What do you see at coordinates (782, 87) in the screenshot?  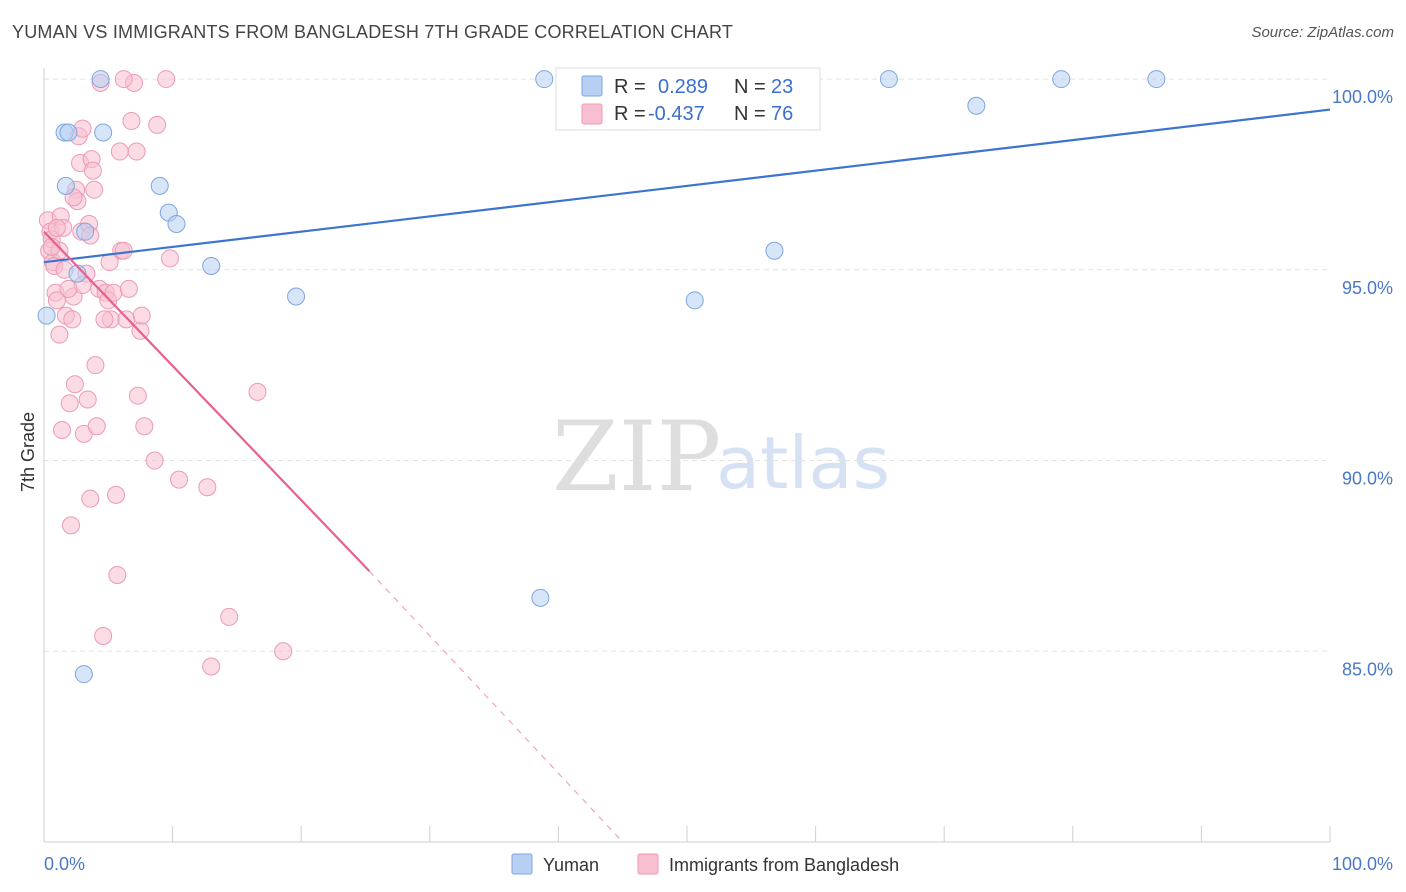 I see `legend-n-value-yuman: 23` at bounding box center [782, 87].